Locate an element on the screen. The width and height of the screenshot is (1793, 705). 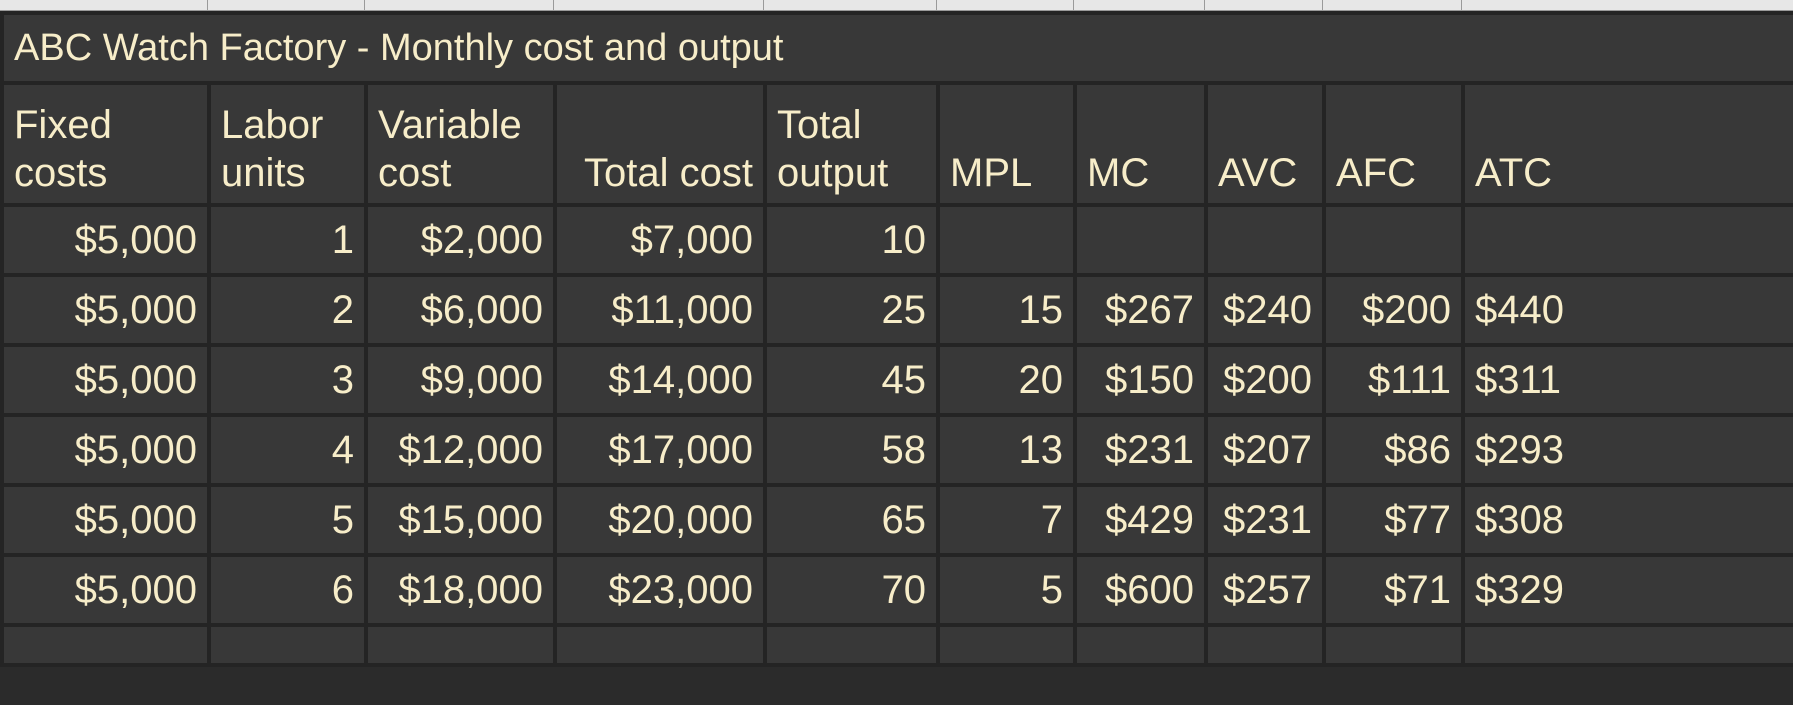
cell-total-cost: $17,000 is located at coordinates (660, 450).